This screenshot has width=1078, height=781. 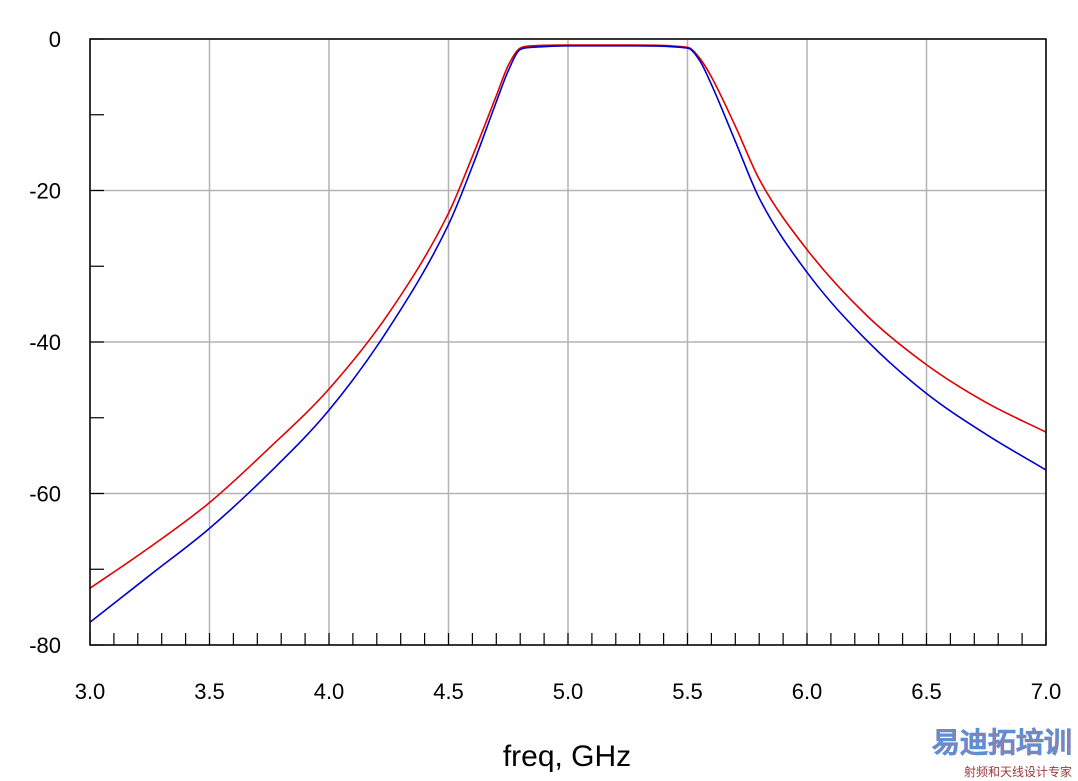 What do you see at coordinates (209, 691) in the screenshot?
I see `x-tick-label: 3.5` at bounding box center [209, 691].